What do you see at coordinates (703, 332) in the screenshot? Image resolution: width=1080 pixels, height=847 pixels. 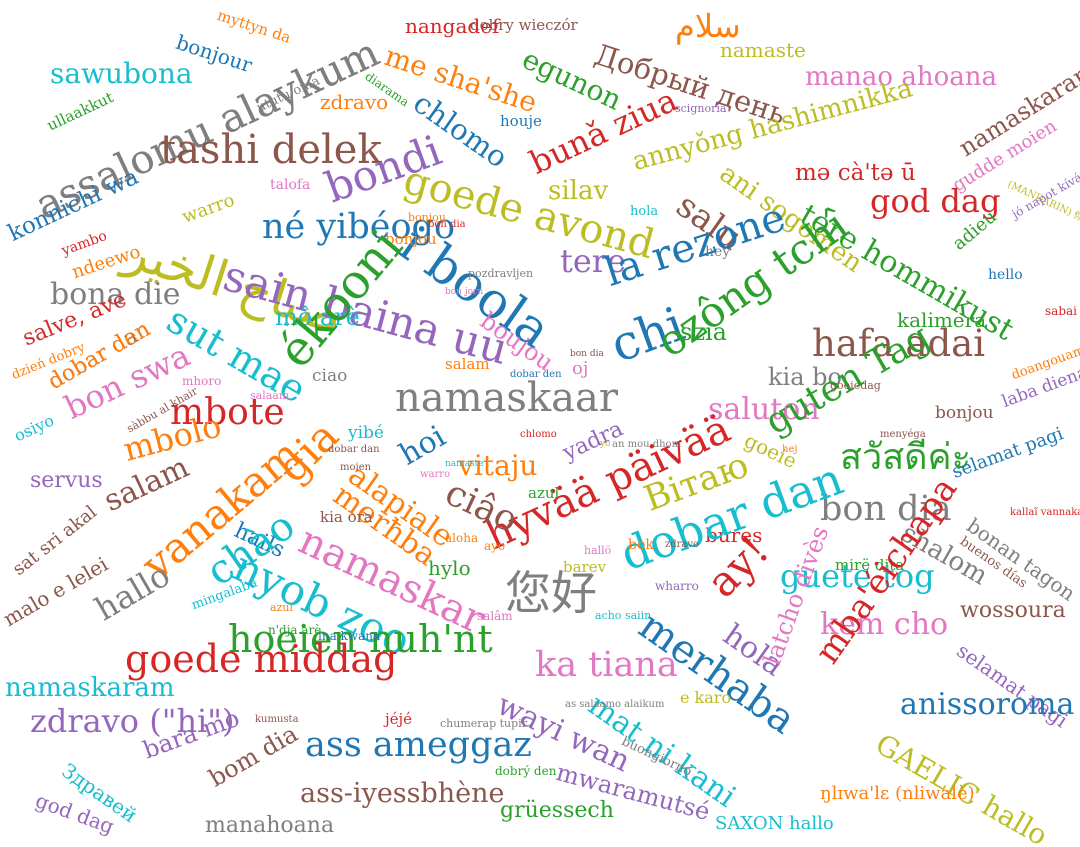 I see `word-greeting: szia` at bounding box center [703, 332].